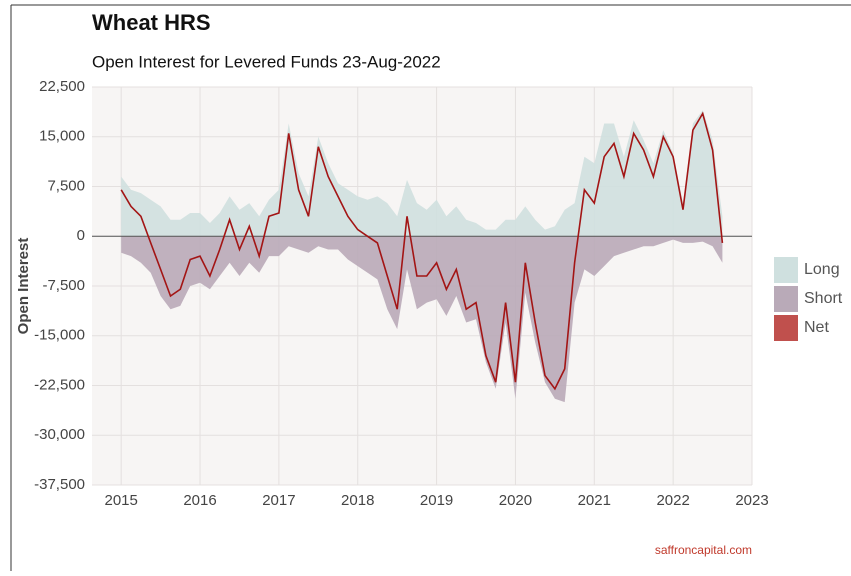 Image resolution: width=851 pixels, height=576 pixels. Describe the element at coordinates (357, 500) in the screenshot. I see `x-tick-label: 2018` at that location.